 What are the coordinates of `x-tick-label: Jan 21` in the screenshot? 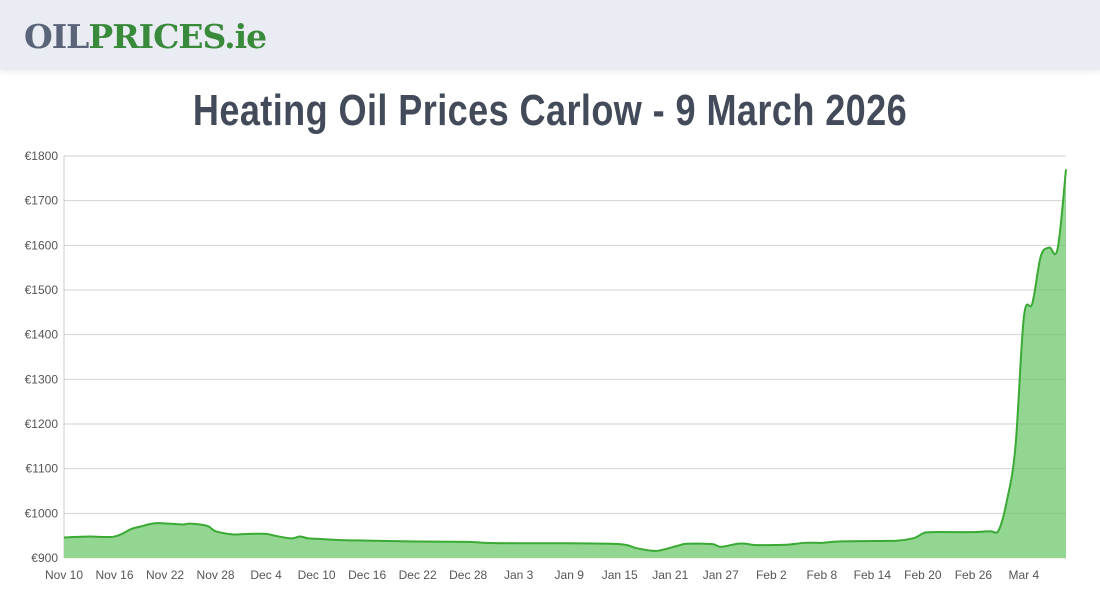 It's located at (670, 575).